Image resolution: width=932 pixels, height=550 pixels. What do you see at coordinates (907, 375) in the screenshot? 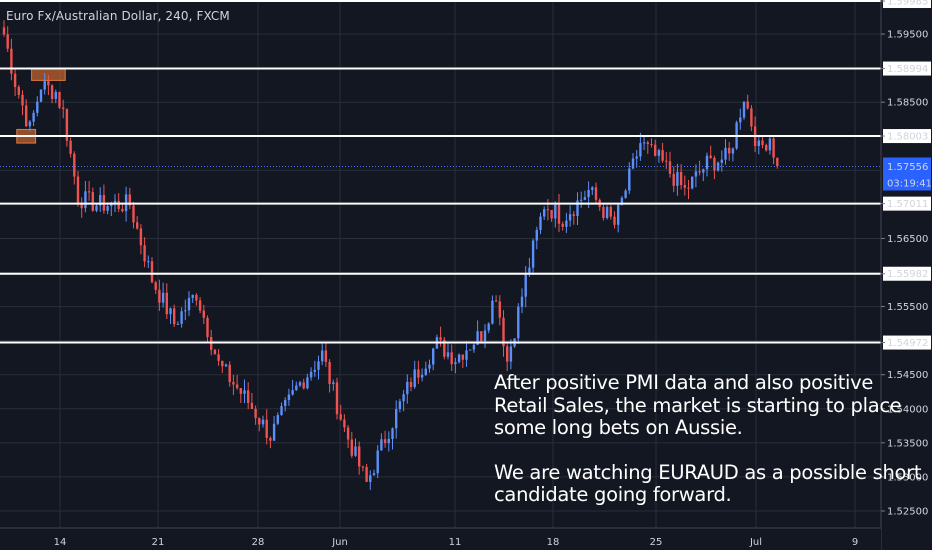
I see `price-tick-label: 1.54500` at bounding box center [907, 375].